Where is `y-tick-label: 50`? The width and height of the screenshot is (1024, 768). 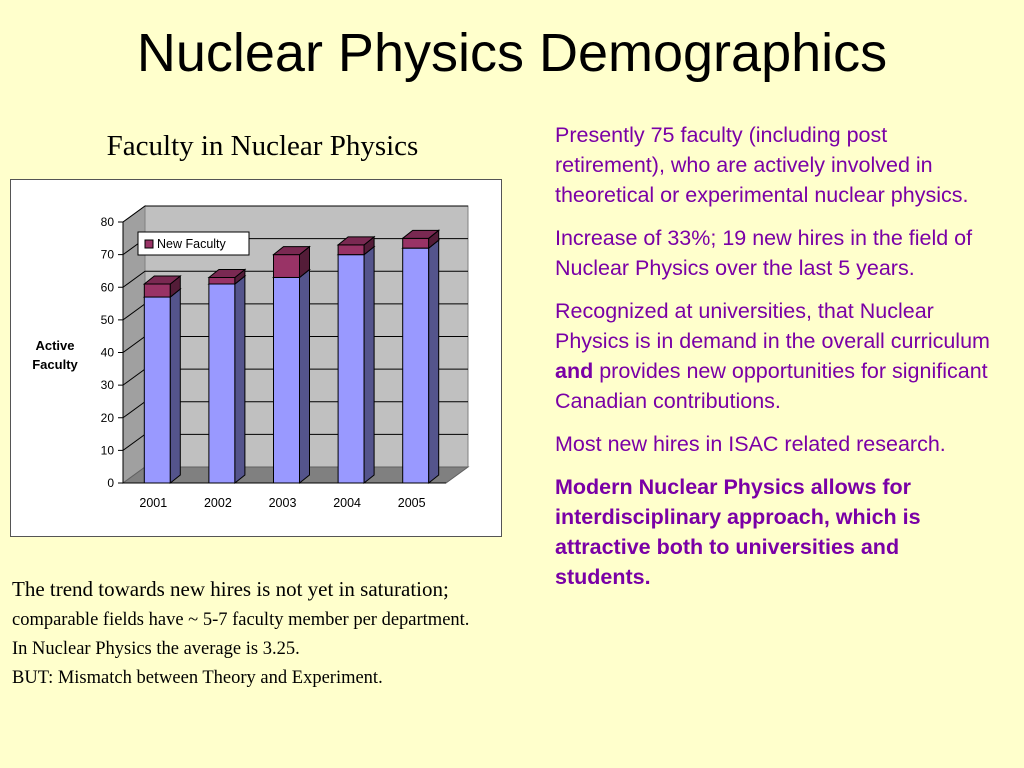
y-tick-label: 50 is located at coordinates (108, 320).